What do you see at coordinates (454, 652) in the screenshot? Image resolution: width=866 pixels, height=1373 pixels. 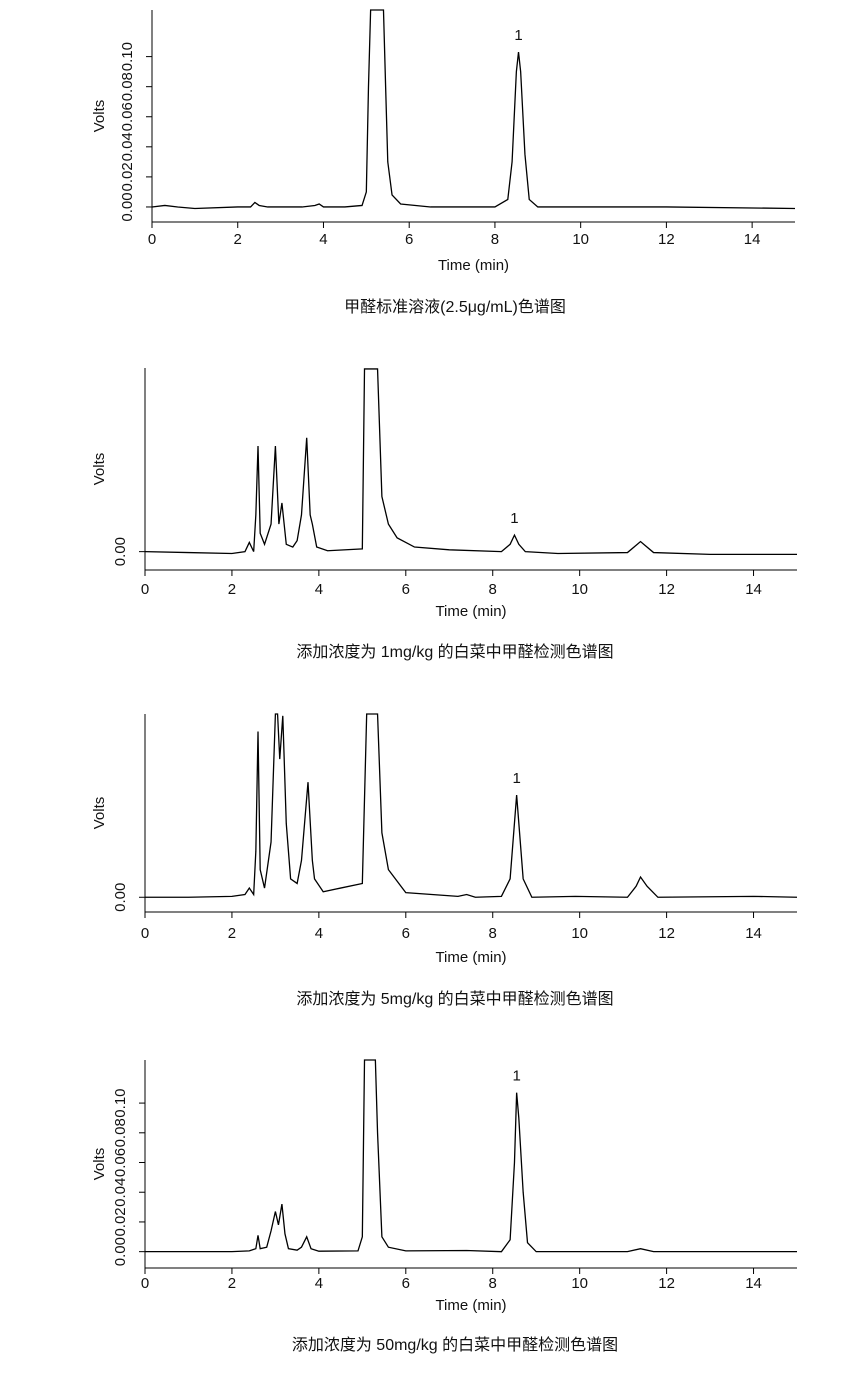 I see `chart-caption: 添加浓度为 1mg/kg 的白菜中甲醛检测色谱图` at bounding box center [454, 652].